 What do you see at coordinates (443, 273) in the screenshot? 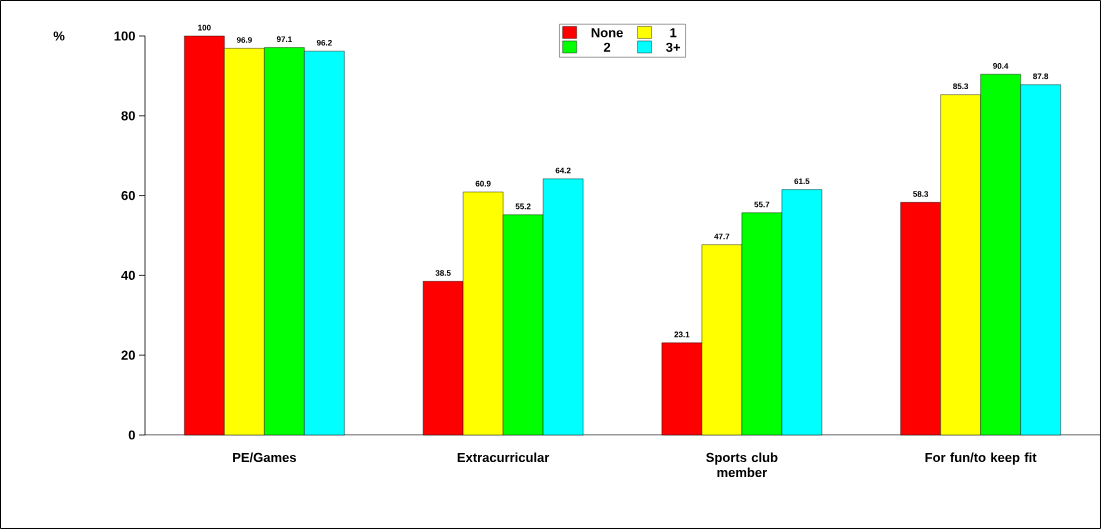
I see `data-label: 38.5` at bounding box center [443, 273].